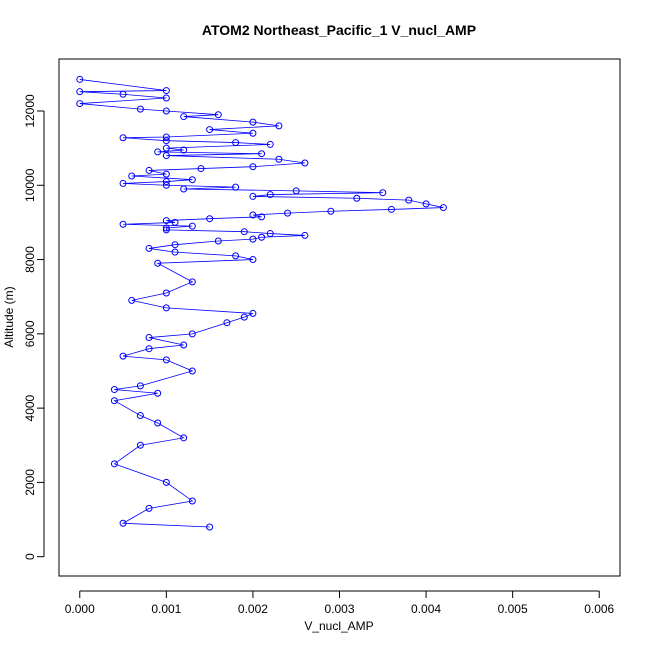 This screenshot has width=650, height=650. I want to click on y-axis-label: Altitude (m), so click(9, 316).